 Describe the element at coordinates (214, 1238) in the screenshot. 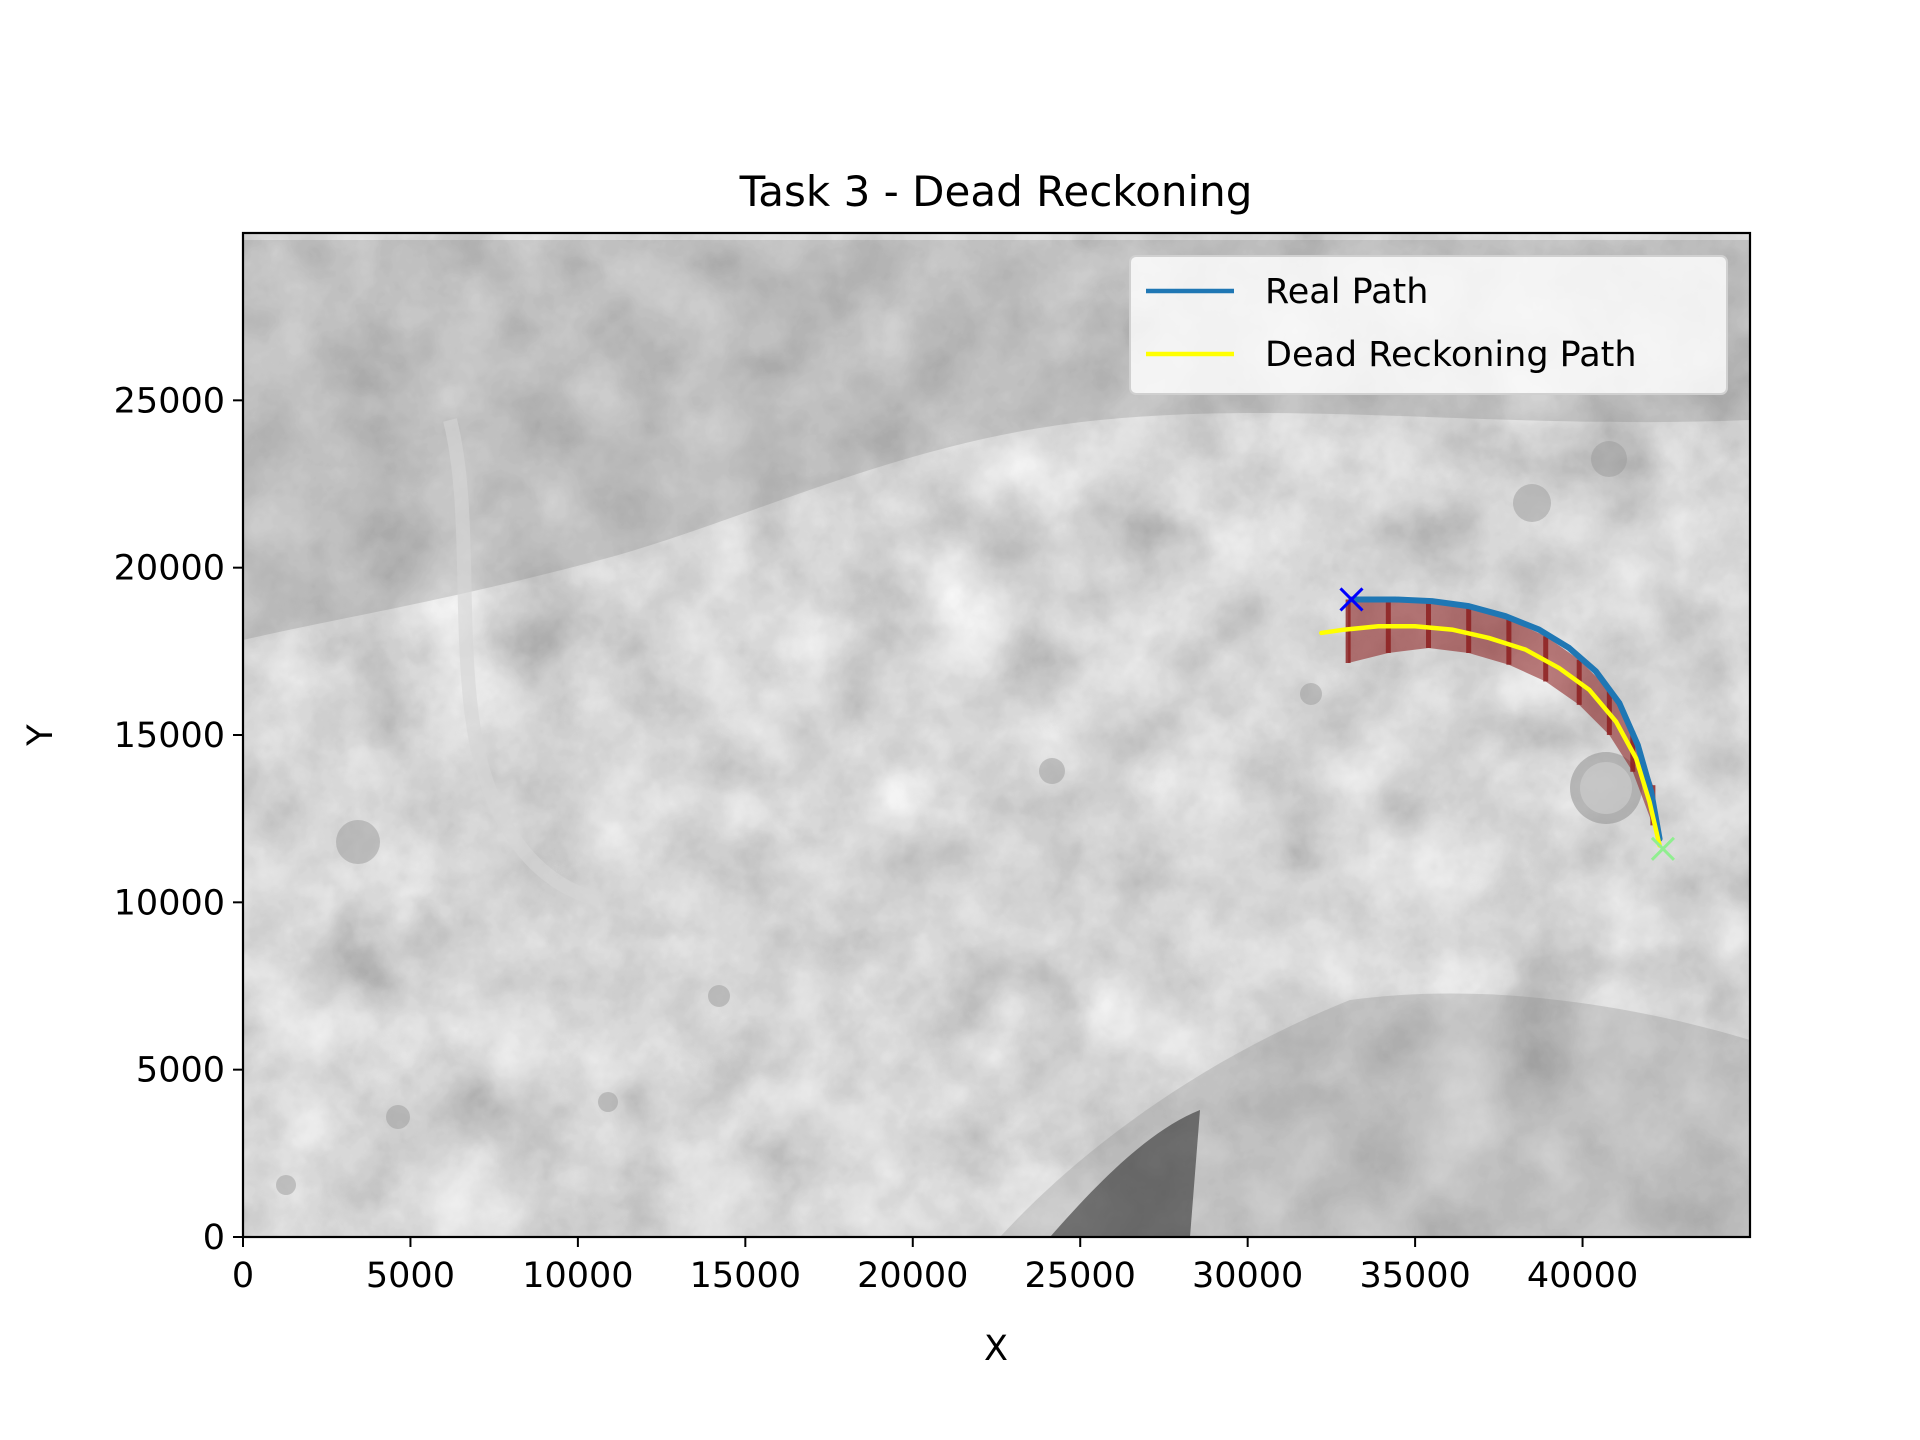

I see `y-tick-label: 0` at that location.